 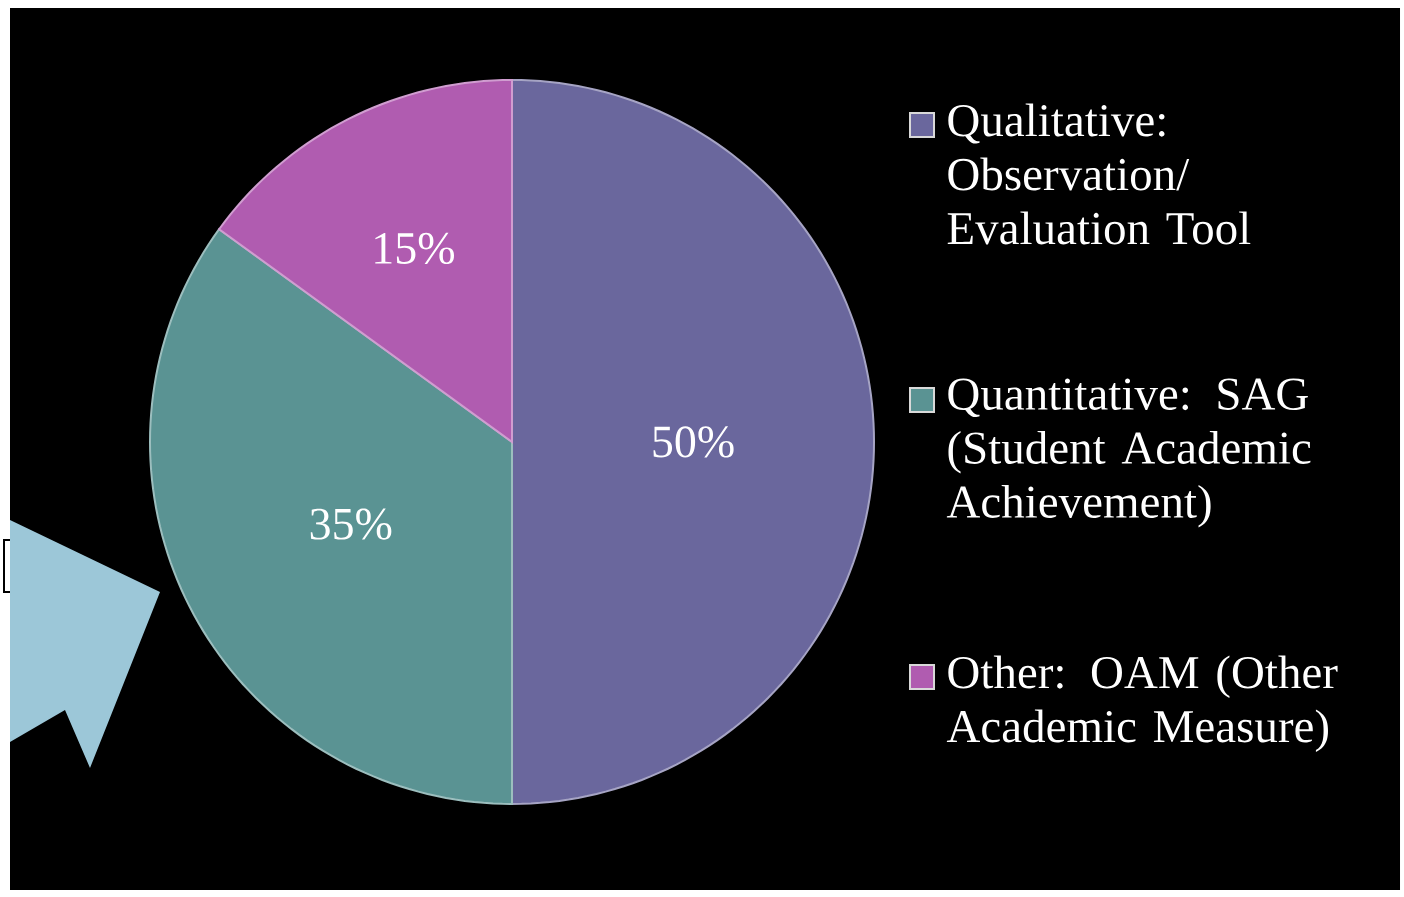 What do you see at coordinates (351, 524) in the screenshot?
I see `data-label: 35%` at bounding box center [351, 524].